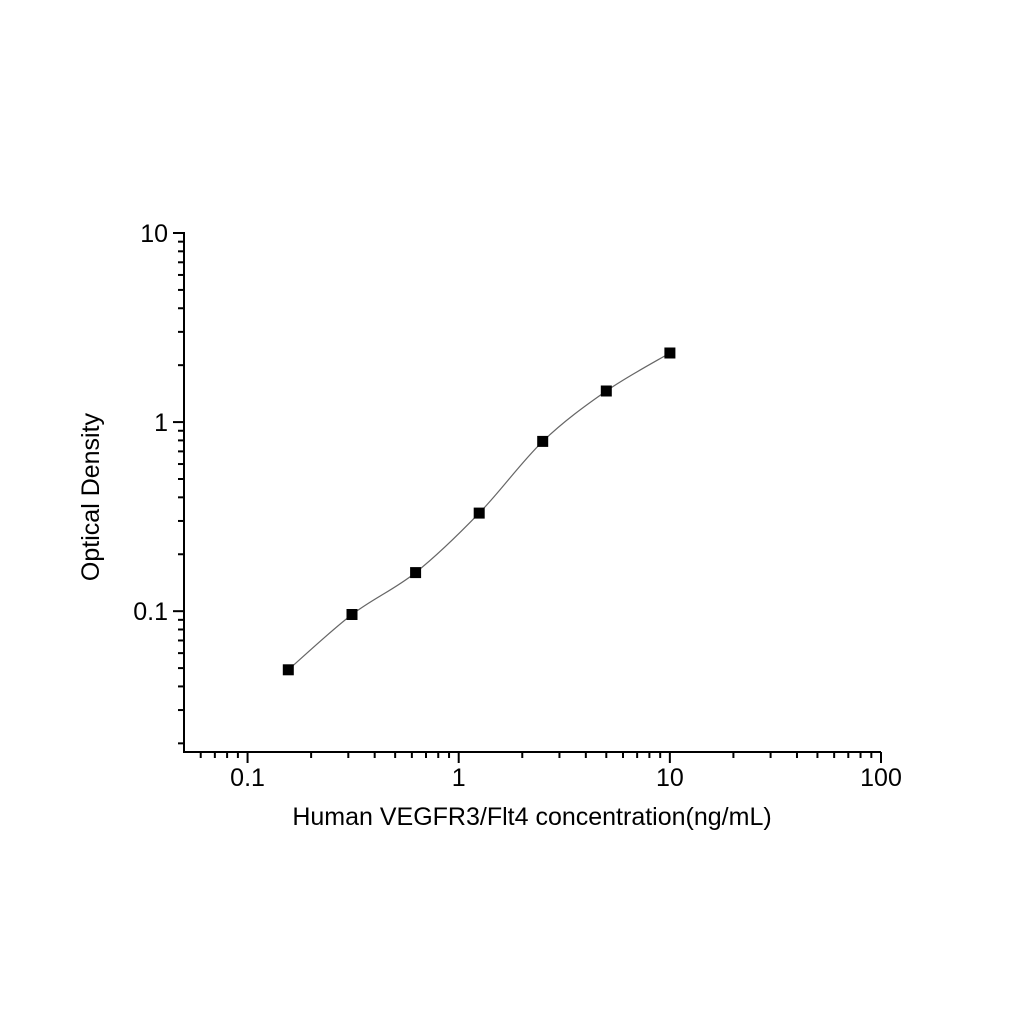 The image size is (1024, 1029). I want to click on x-tick-label: 10, so click(670, 778).